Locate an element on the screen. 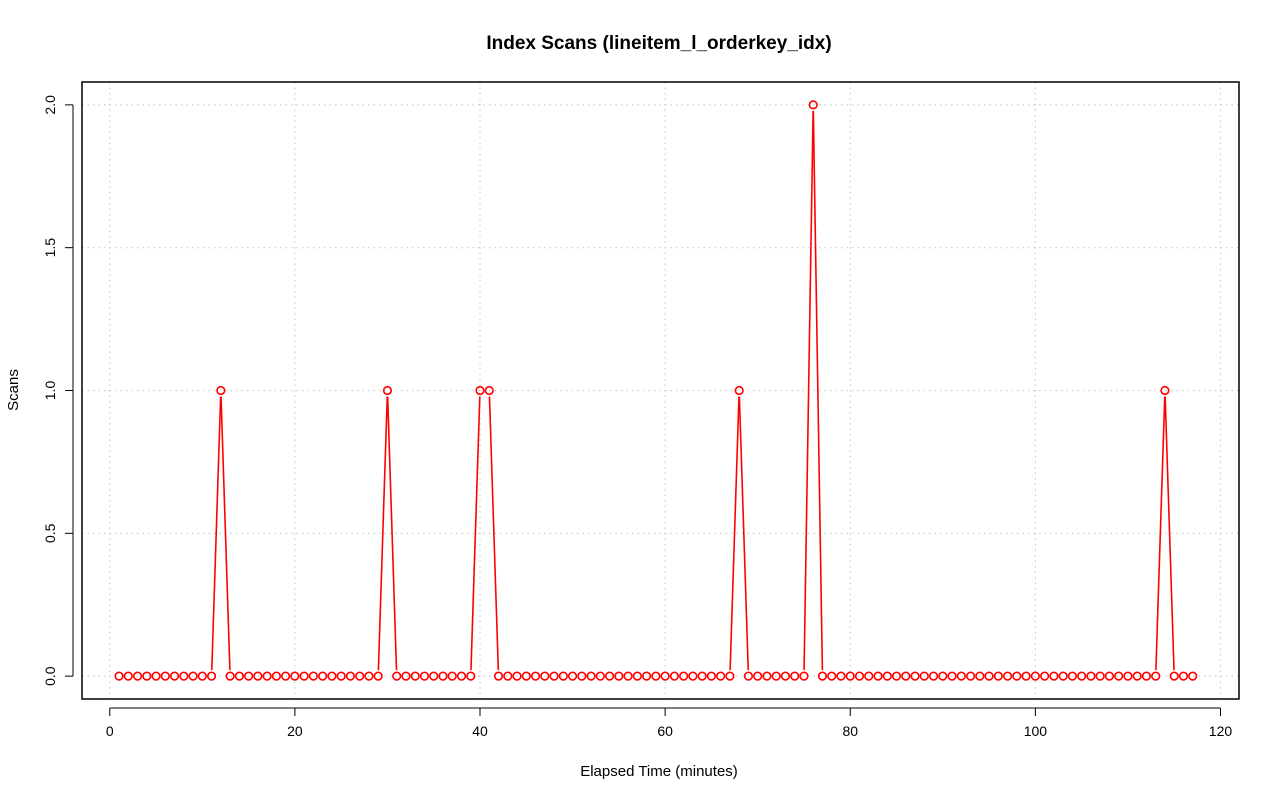 This screenshot has width=1280, height=801. y-tick-label: 2.0 is located at coordinates (50, 105).